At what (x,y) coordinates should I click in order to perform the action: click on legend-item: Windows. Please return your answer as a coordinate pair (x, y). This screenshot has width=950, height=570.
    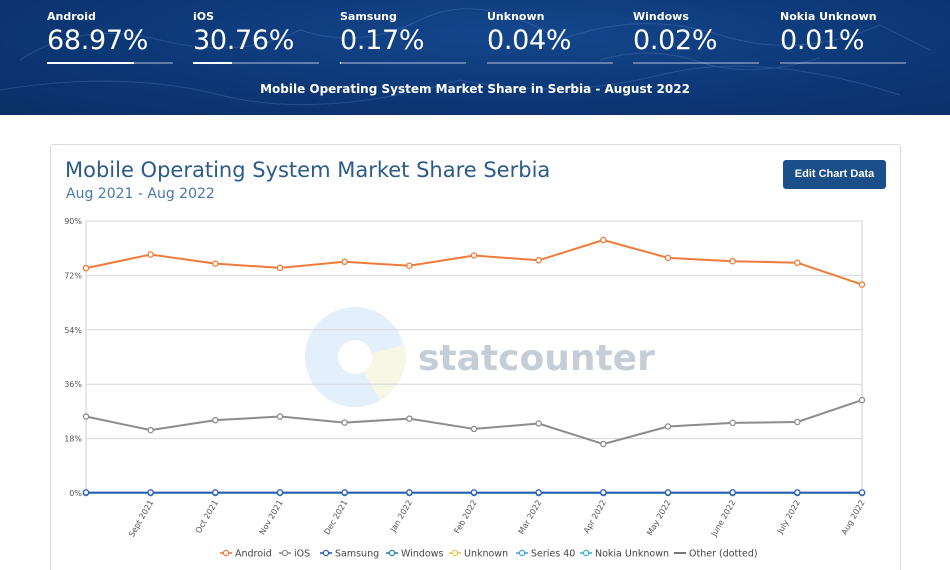
    Looking at the image, I should click on (414, 554).